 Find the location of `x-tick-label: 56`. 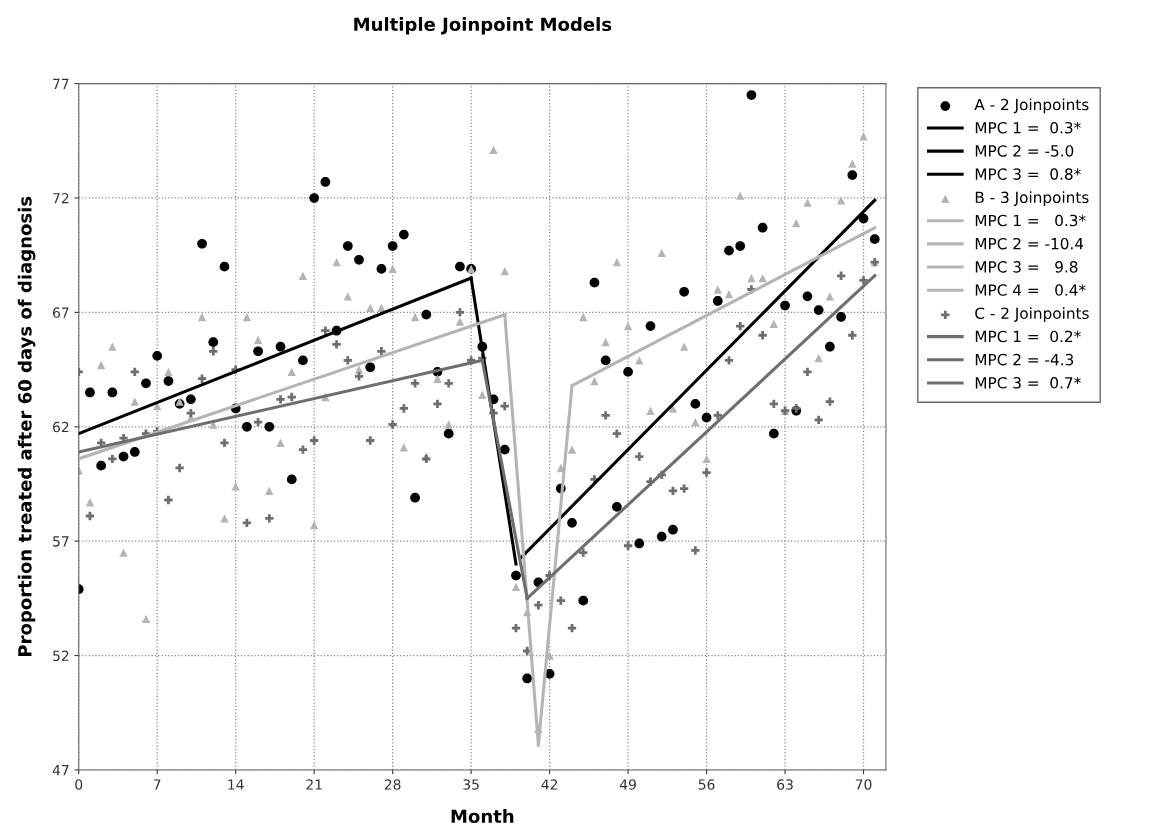

x-tick-label: 56 is located at coordinates (706, 784).